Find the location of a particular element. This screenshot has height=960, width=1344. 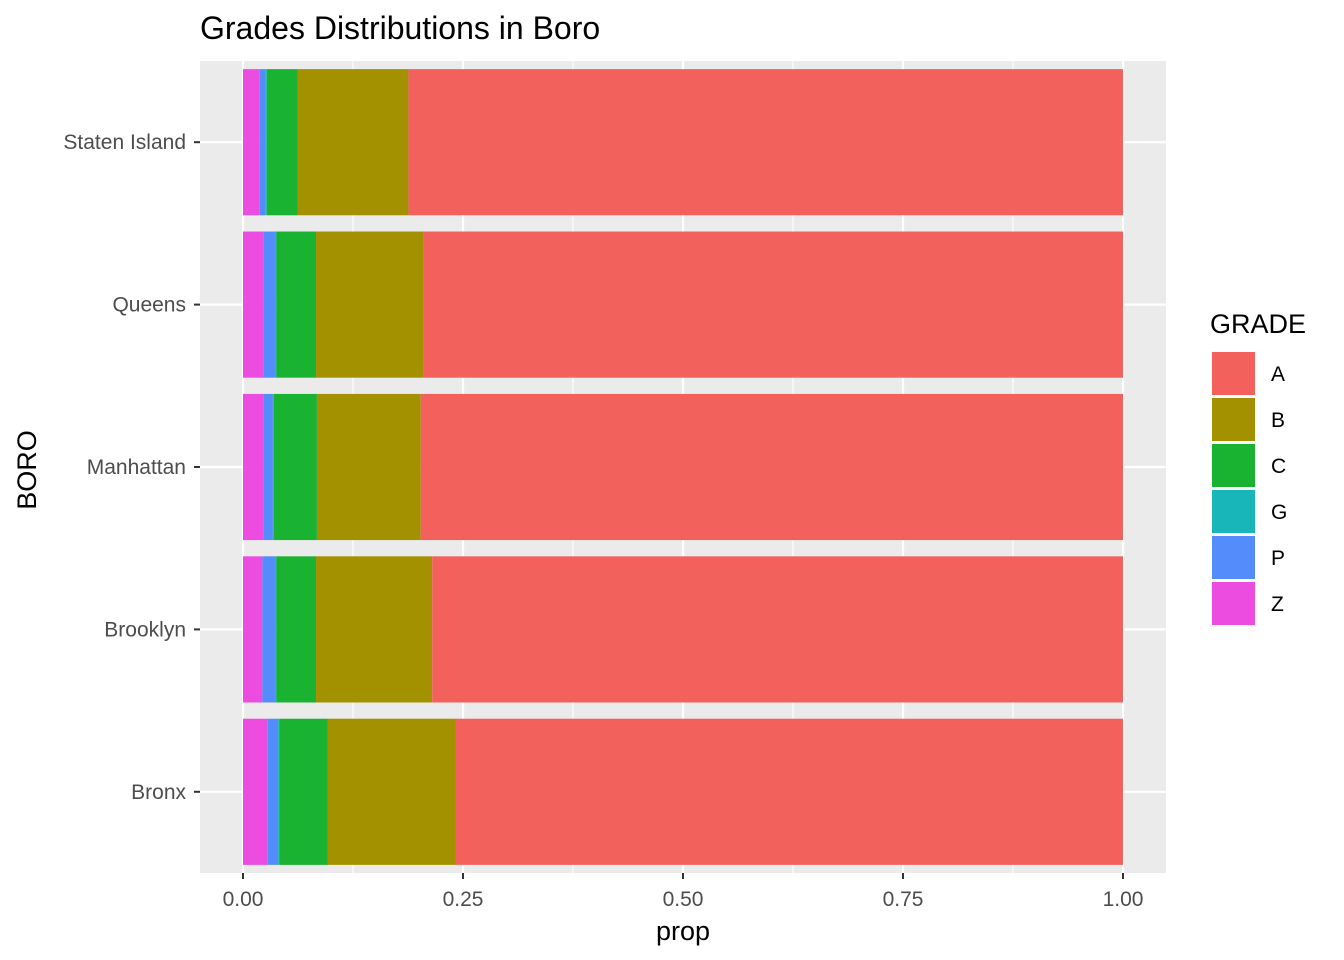

legend-label: C is located at coordinates (1278, 466).